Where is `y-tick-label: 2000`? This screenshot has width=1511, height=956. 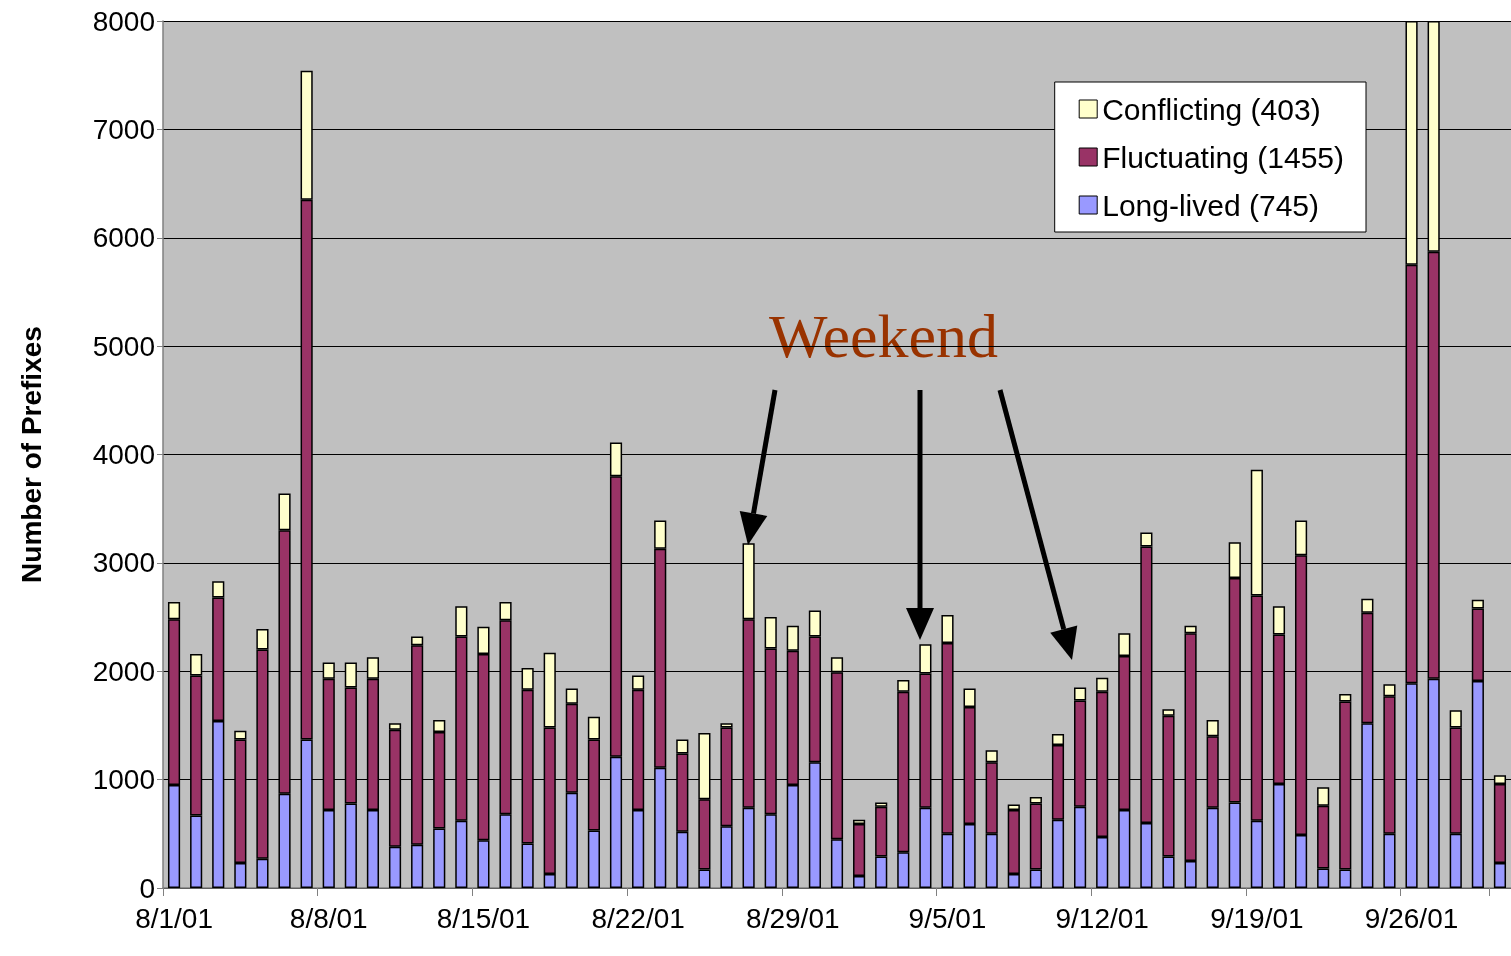 y-tick-label: 2000 is located at coordinates (123, 671).